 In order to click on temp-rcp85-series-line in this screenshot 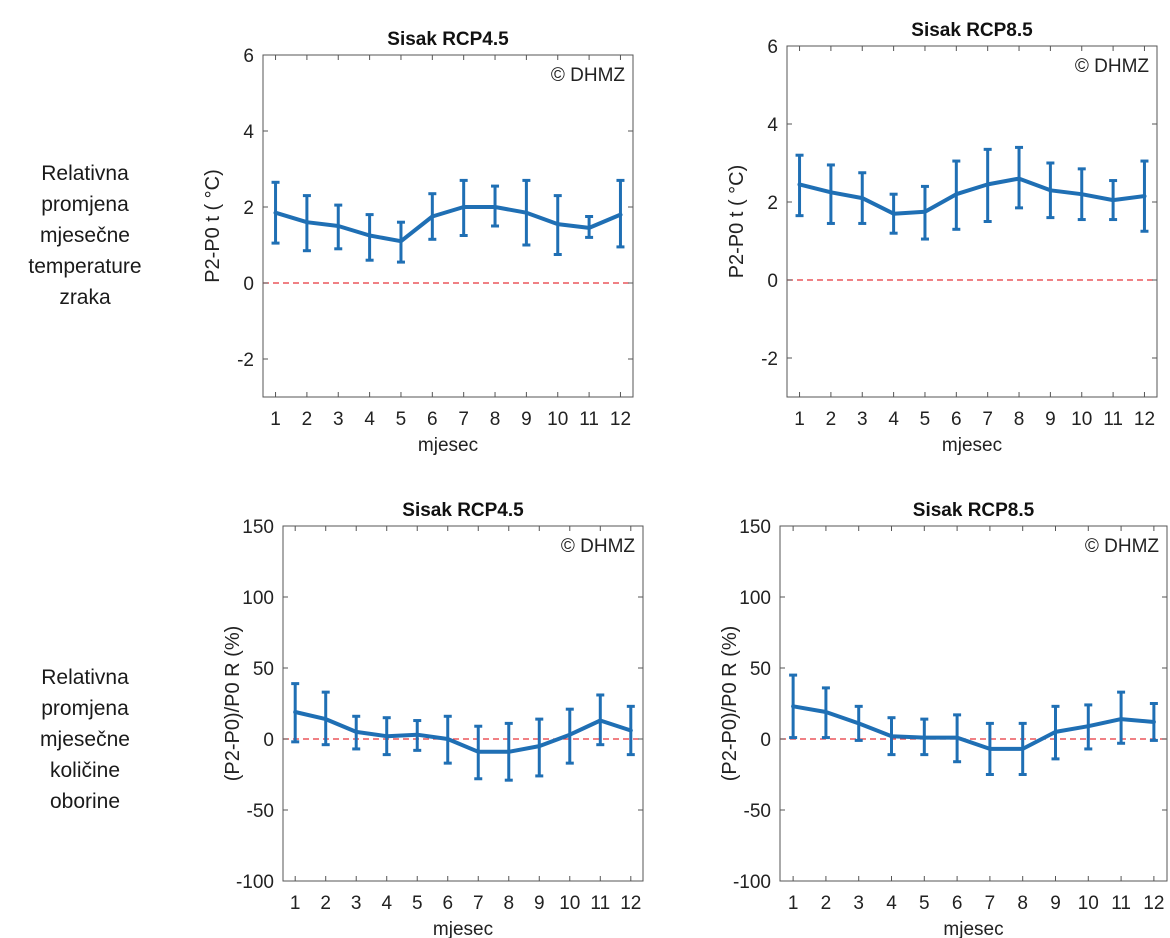, I will do `click(972, 196)`.